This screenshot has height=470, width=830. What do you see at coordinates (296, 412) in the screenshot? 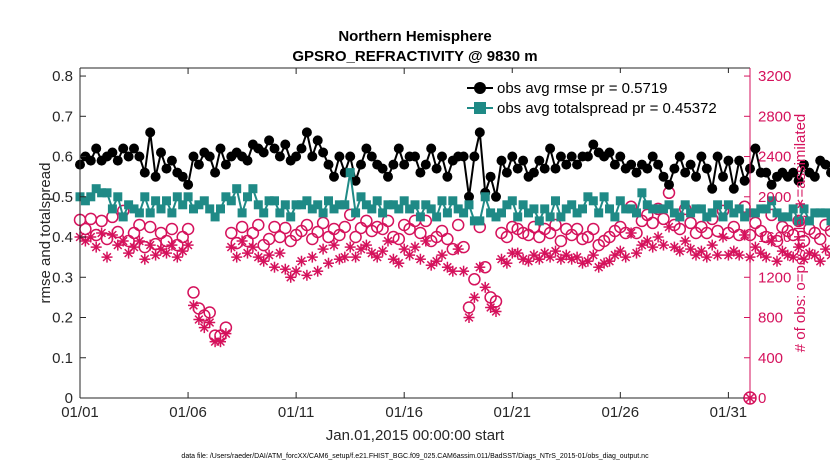
I see `x-tick-label: 01/11` at bounding box center [296, 412].